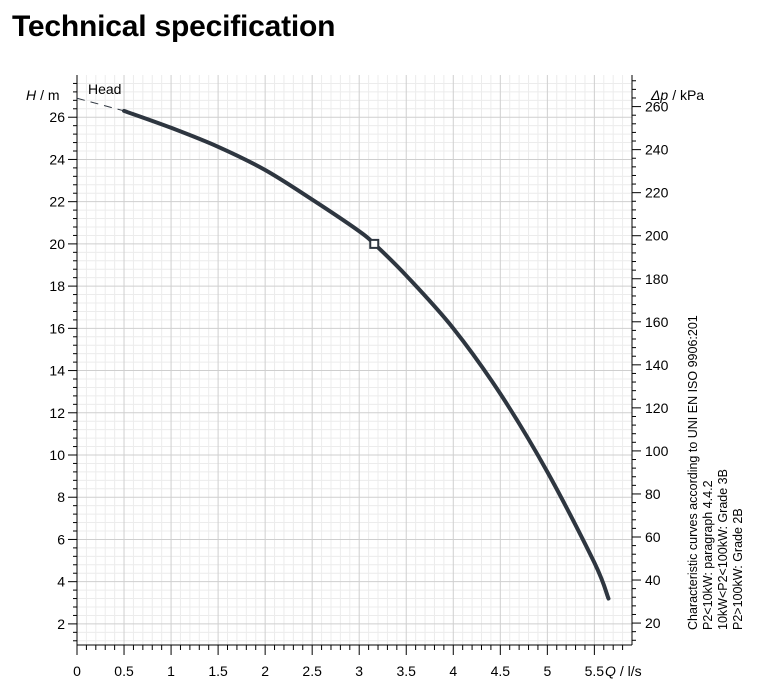 Image resolution: width=769 pixels, height=700 pixels. I want to click on y-tick-label: 16, so click(57, 328).